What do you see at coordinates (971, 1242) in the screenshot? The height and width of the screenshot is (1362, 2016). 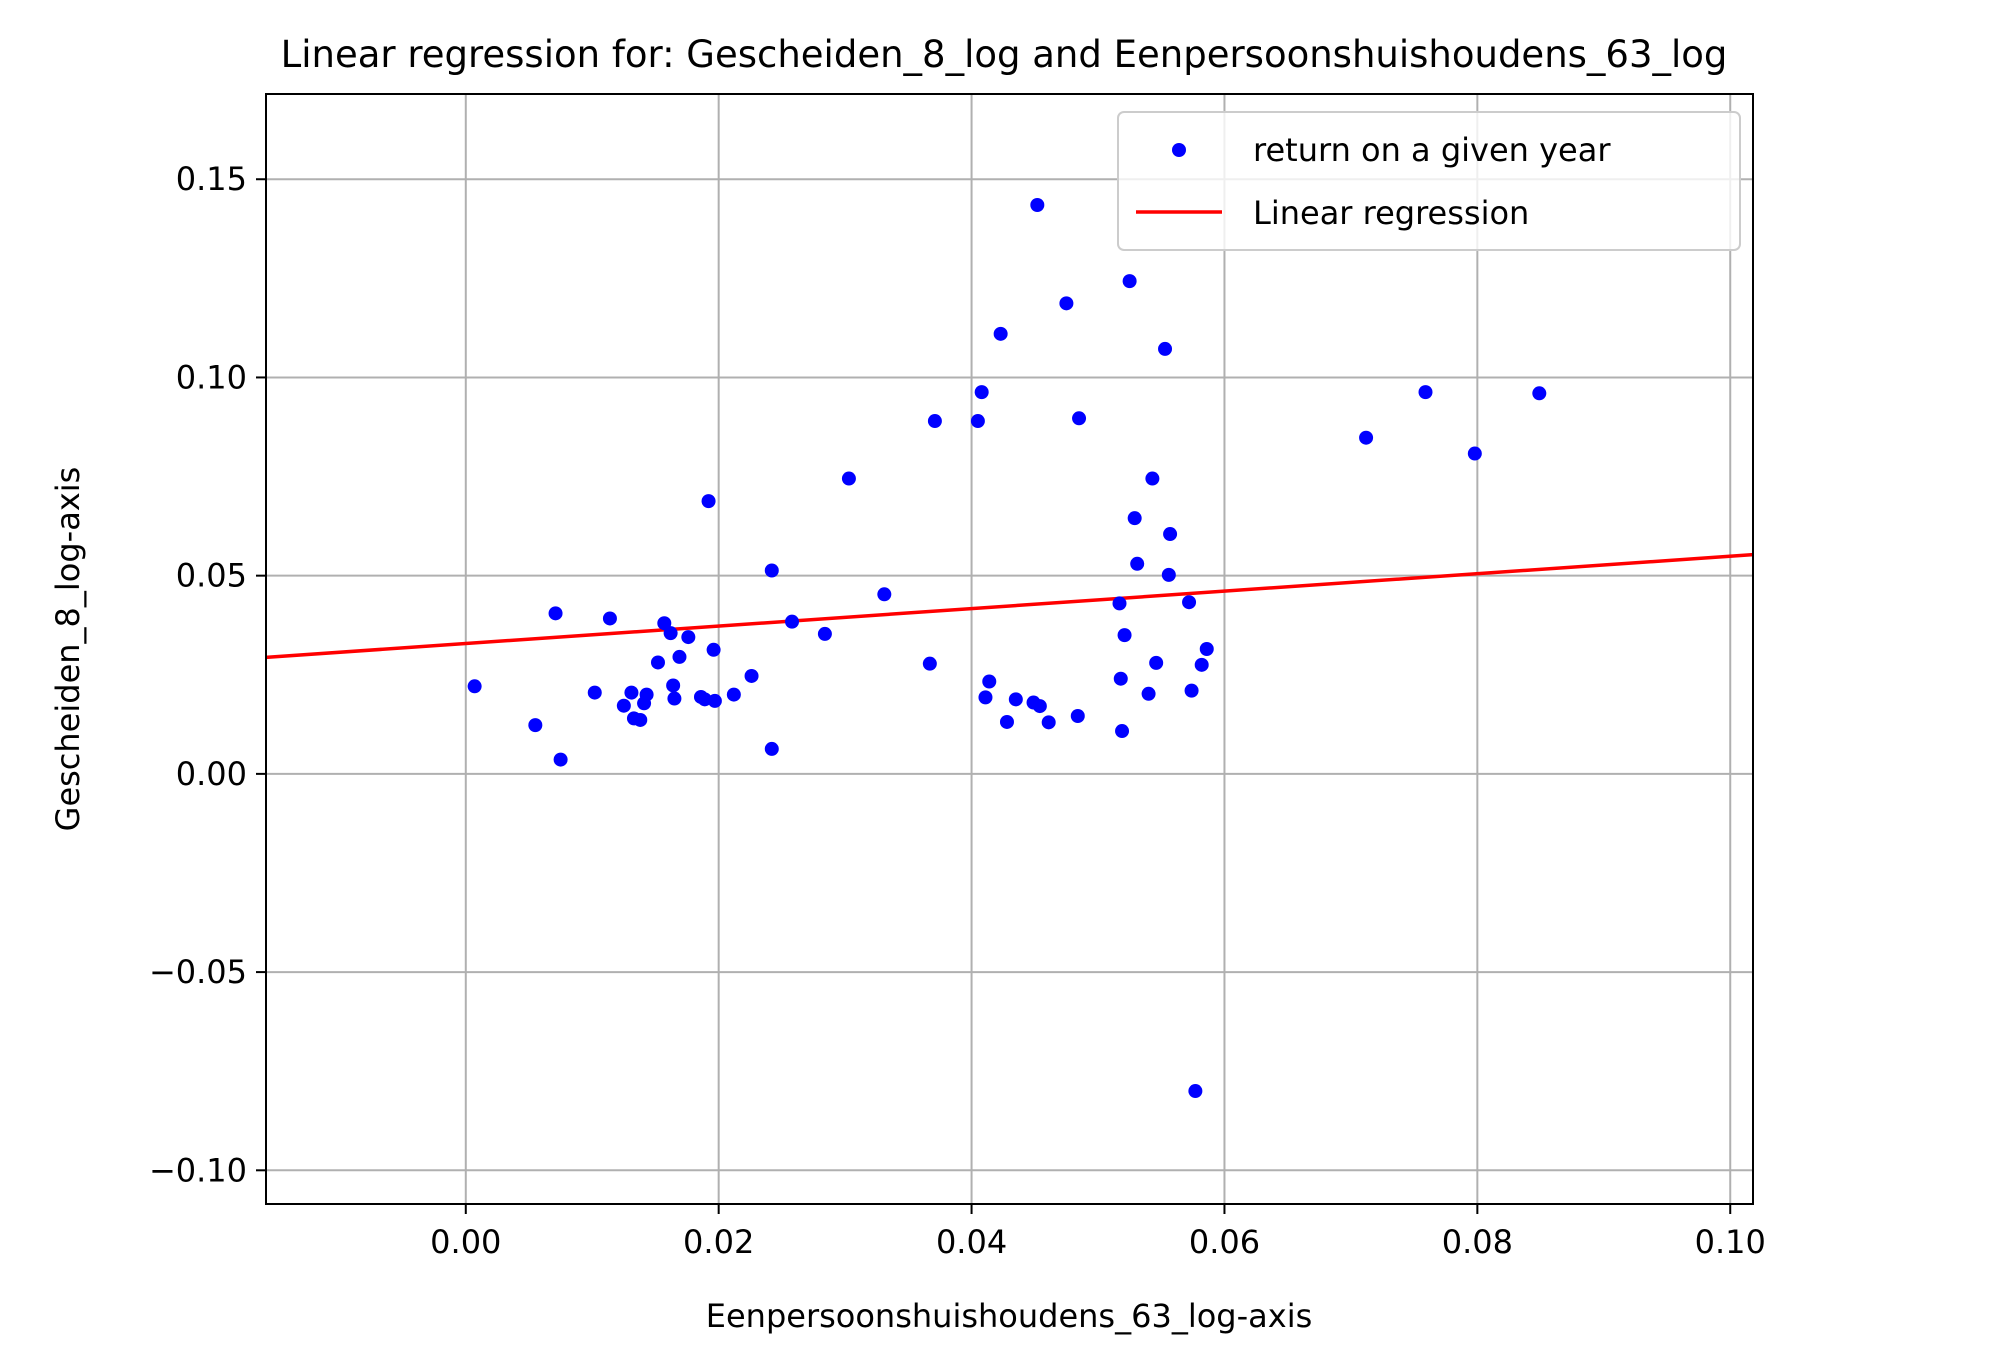 I see `x-tick-label: 0.04` at bounding box center [971, 1242].